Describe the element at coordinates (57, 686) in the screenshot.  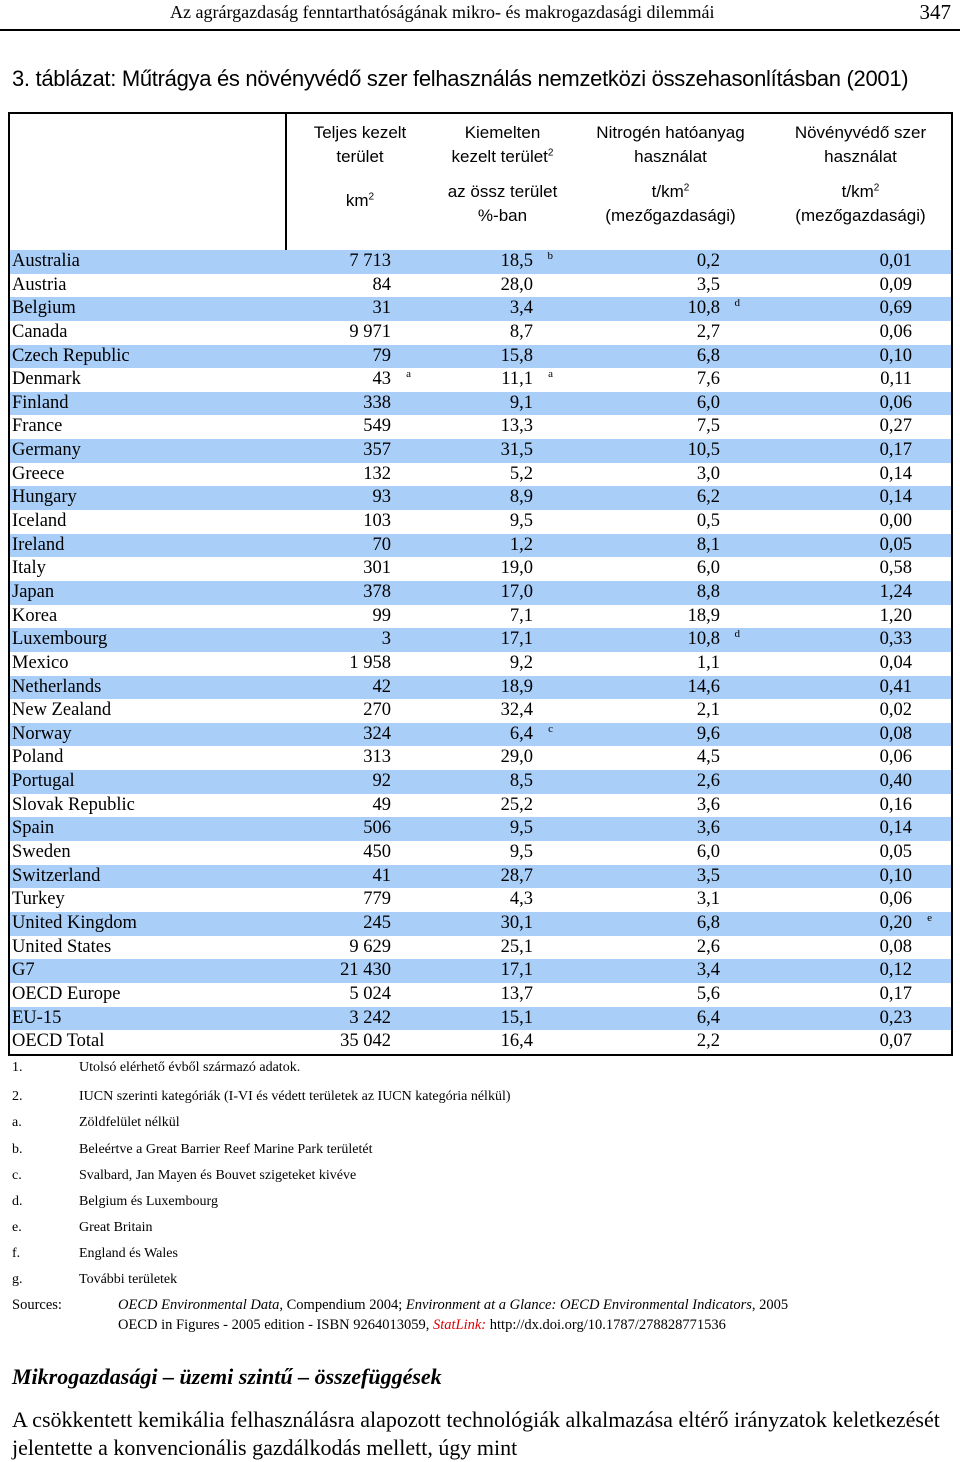
I see `country-cell: Netherlands` at that location.